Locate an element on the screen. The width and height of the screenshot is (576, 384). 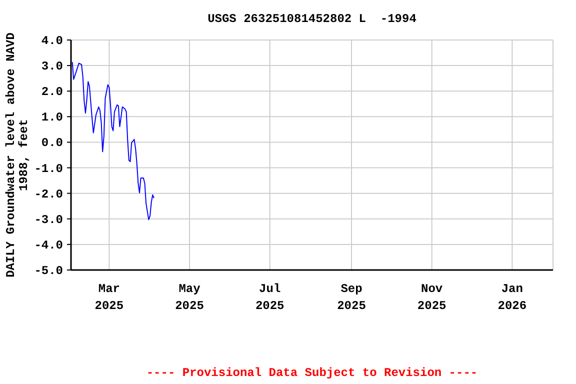
text: ---- Provisional Data Subject to Revision ---- is located at coordinates (312, 373).